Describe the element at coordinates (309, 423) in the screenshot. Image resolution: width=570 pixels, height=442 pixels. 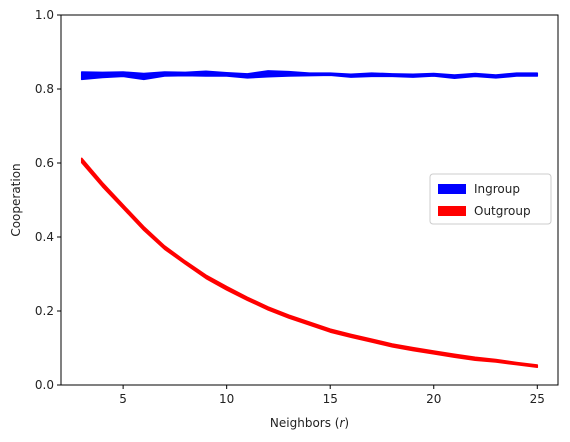
I see `x-axis-label: Neighbors (r)` at that location.